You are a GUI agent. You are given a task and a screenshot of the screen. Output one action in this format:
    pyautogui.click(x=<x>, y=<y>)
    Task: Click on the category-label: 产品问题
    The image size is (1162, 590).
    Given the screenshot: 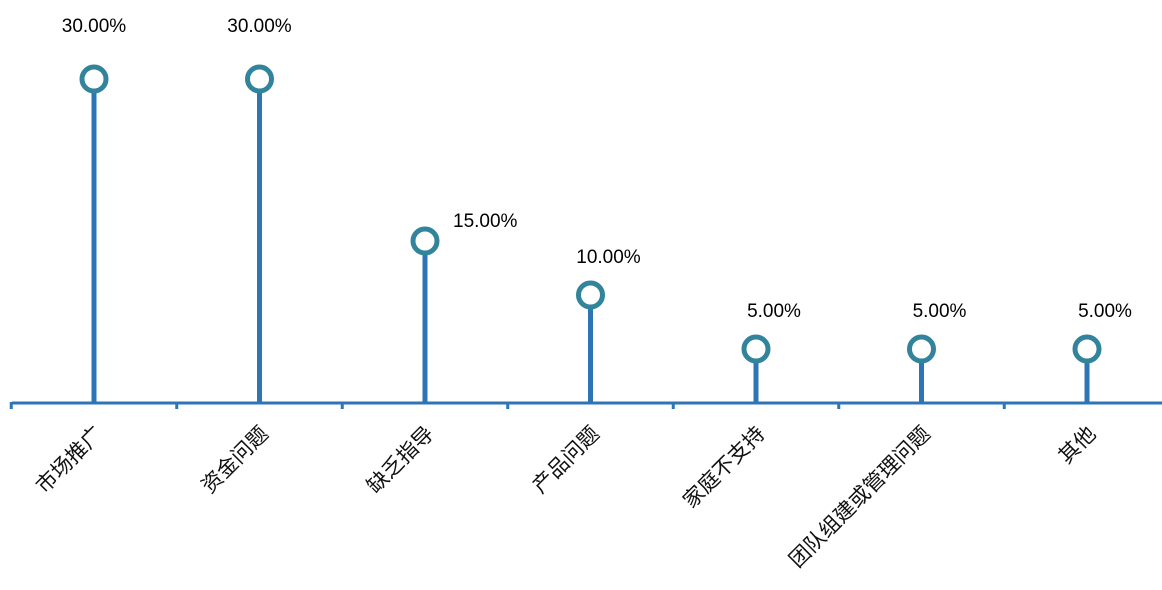 What is the action you would take?
    pyautogui.click(x=566, y=460)
    